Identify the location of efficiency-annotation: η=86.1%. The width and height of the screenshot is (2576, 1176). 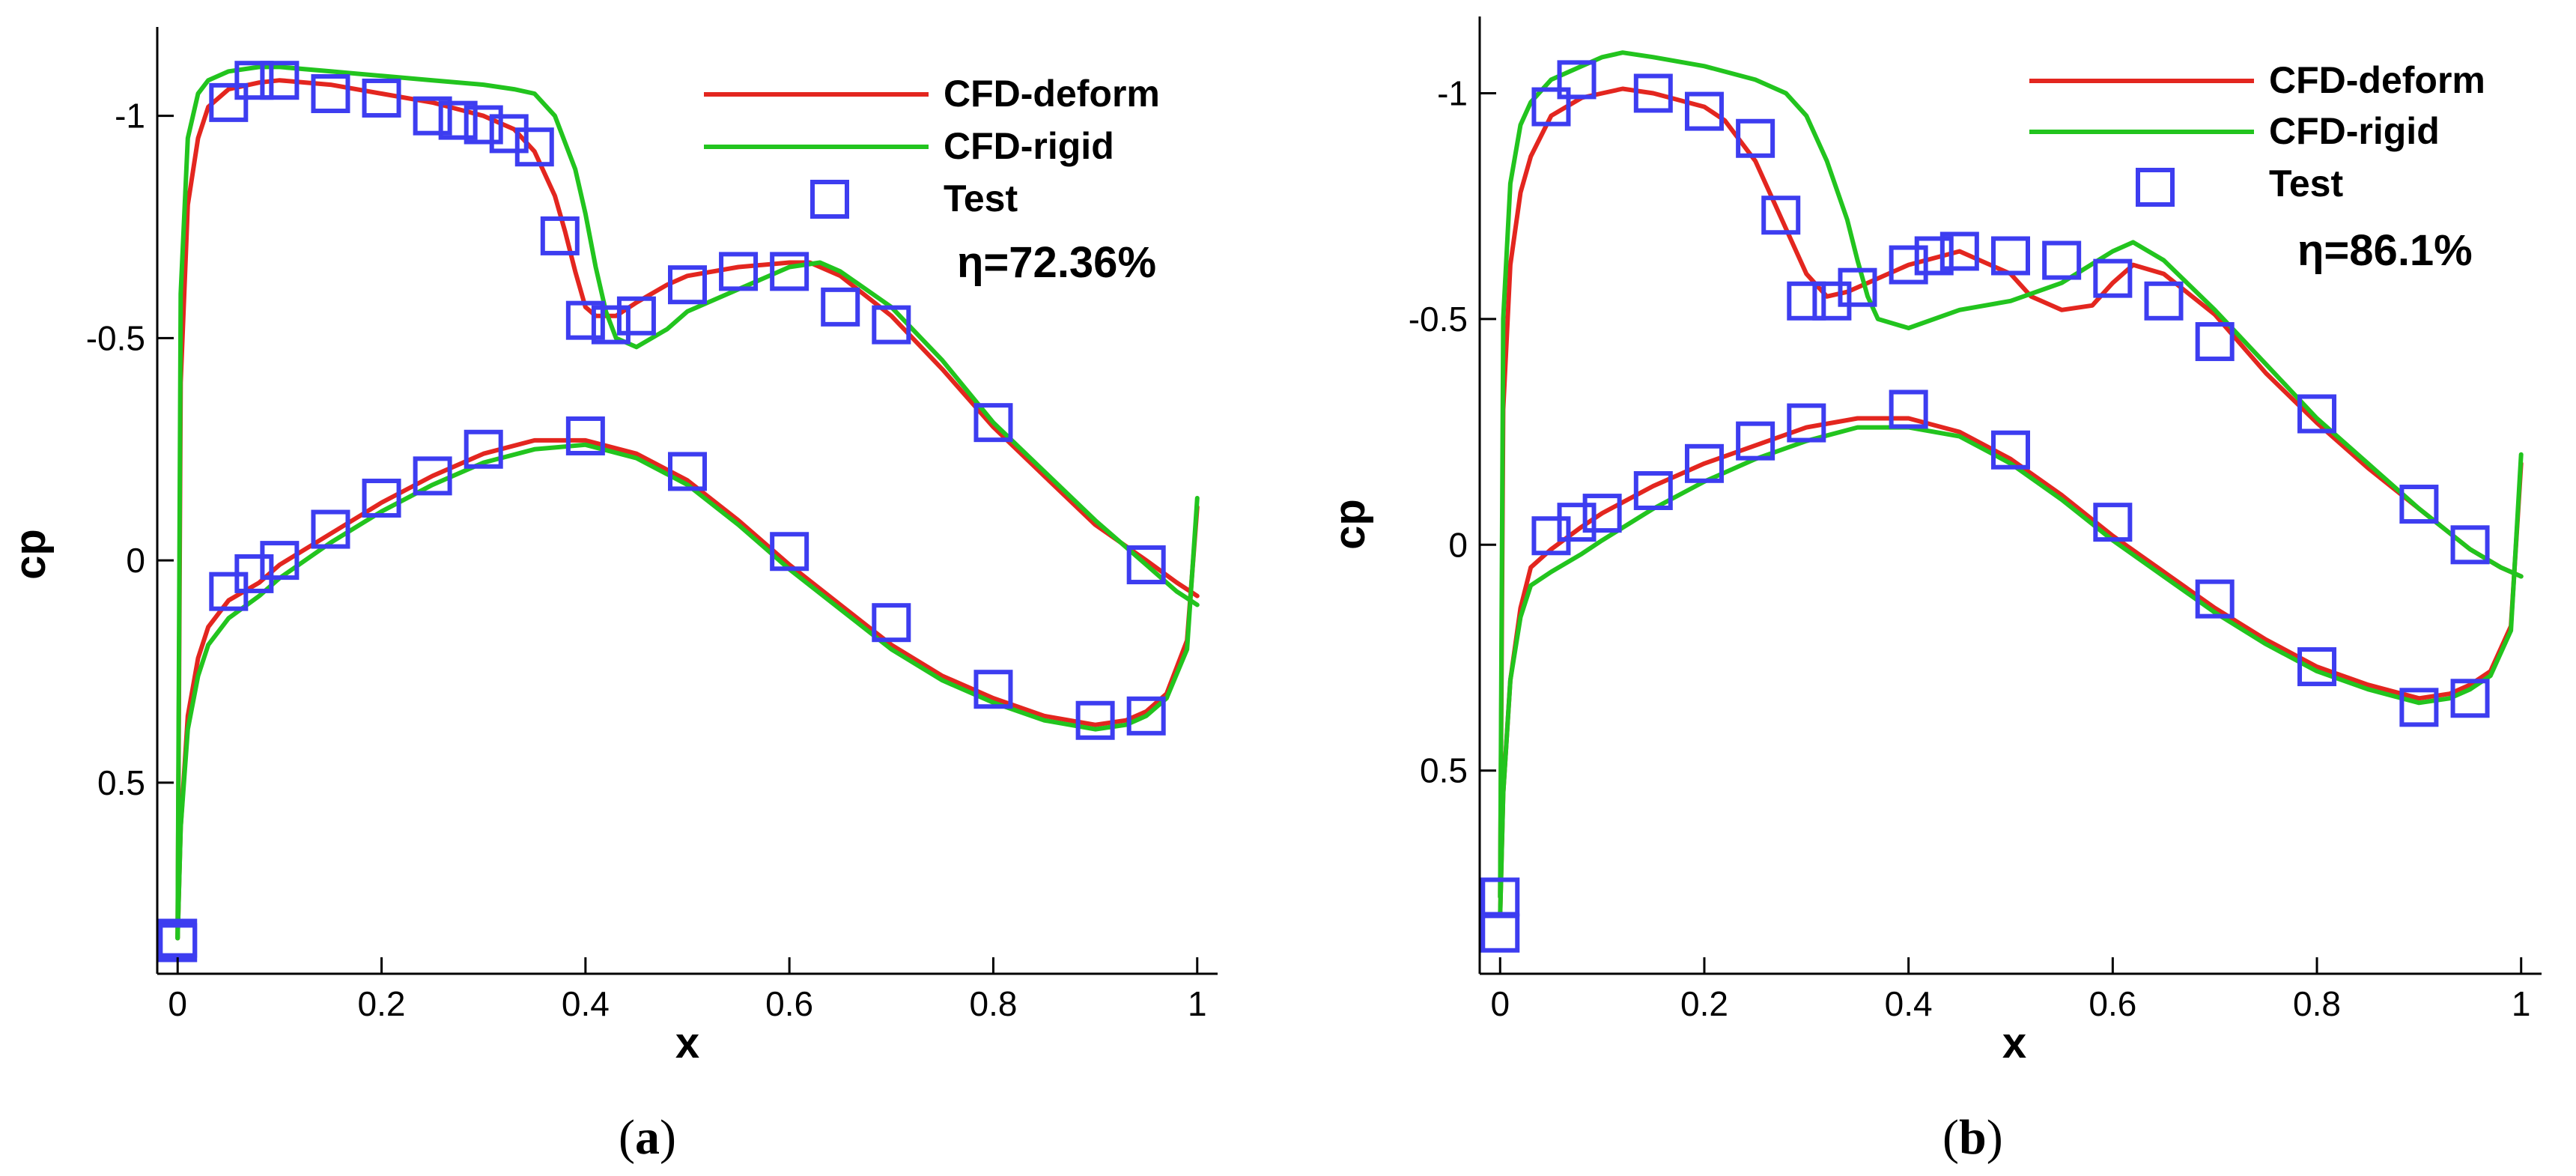
(2385, 250).